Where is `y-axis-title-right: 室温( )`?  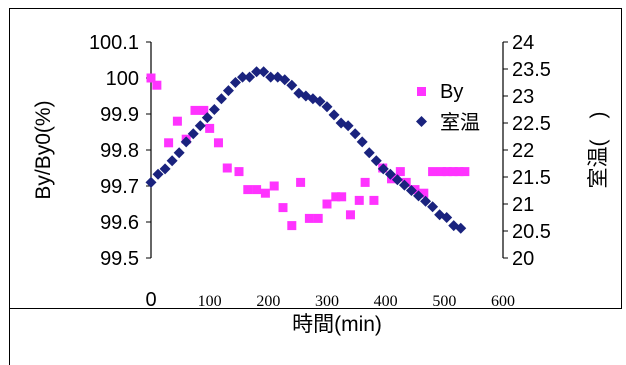
y-axis-title-right: 室温( ) is located at coordinates (598, 150).